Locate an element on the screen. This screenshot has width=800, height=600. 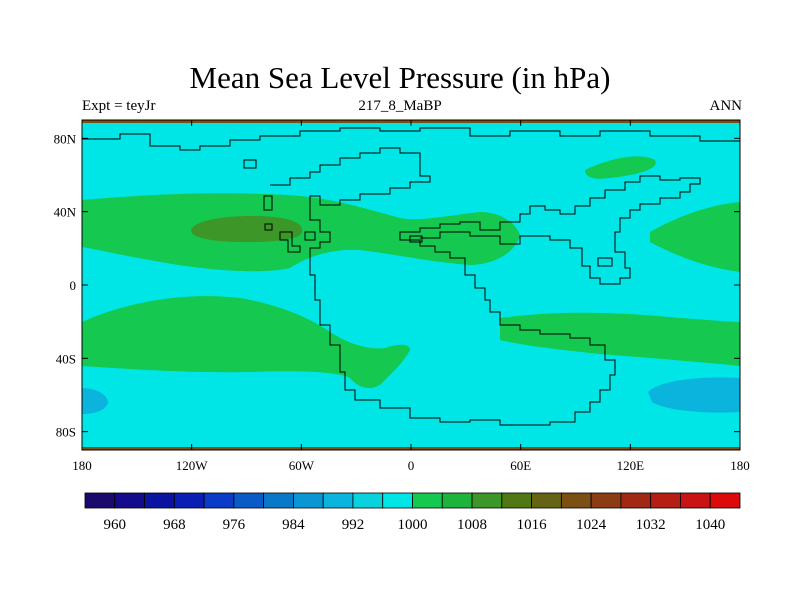
lat-tick-label: 0 is located at coordinates (73, 285).